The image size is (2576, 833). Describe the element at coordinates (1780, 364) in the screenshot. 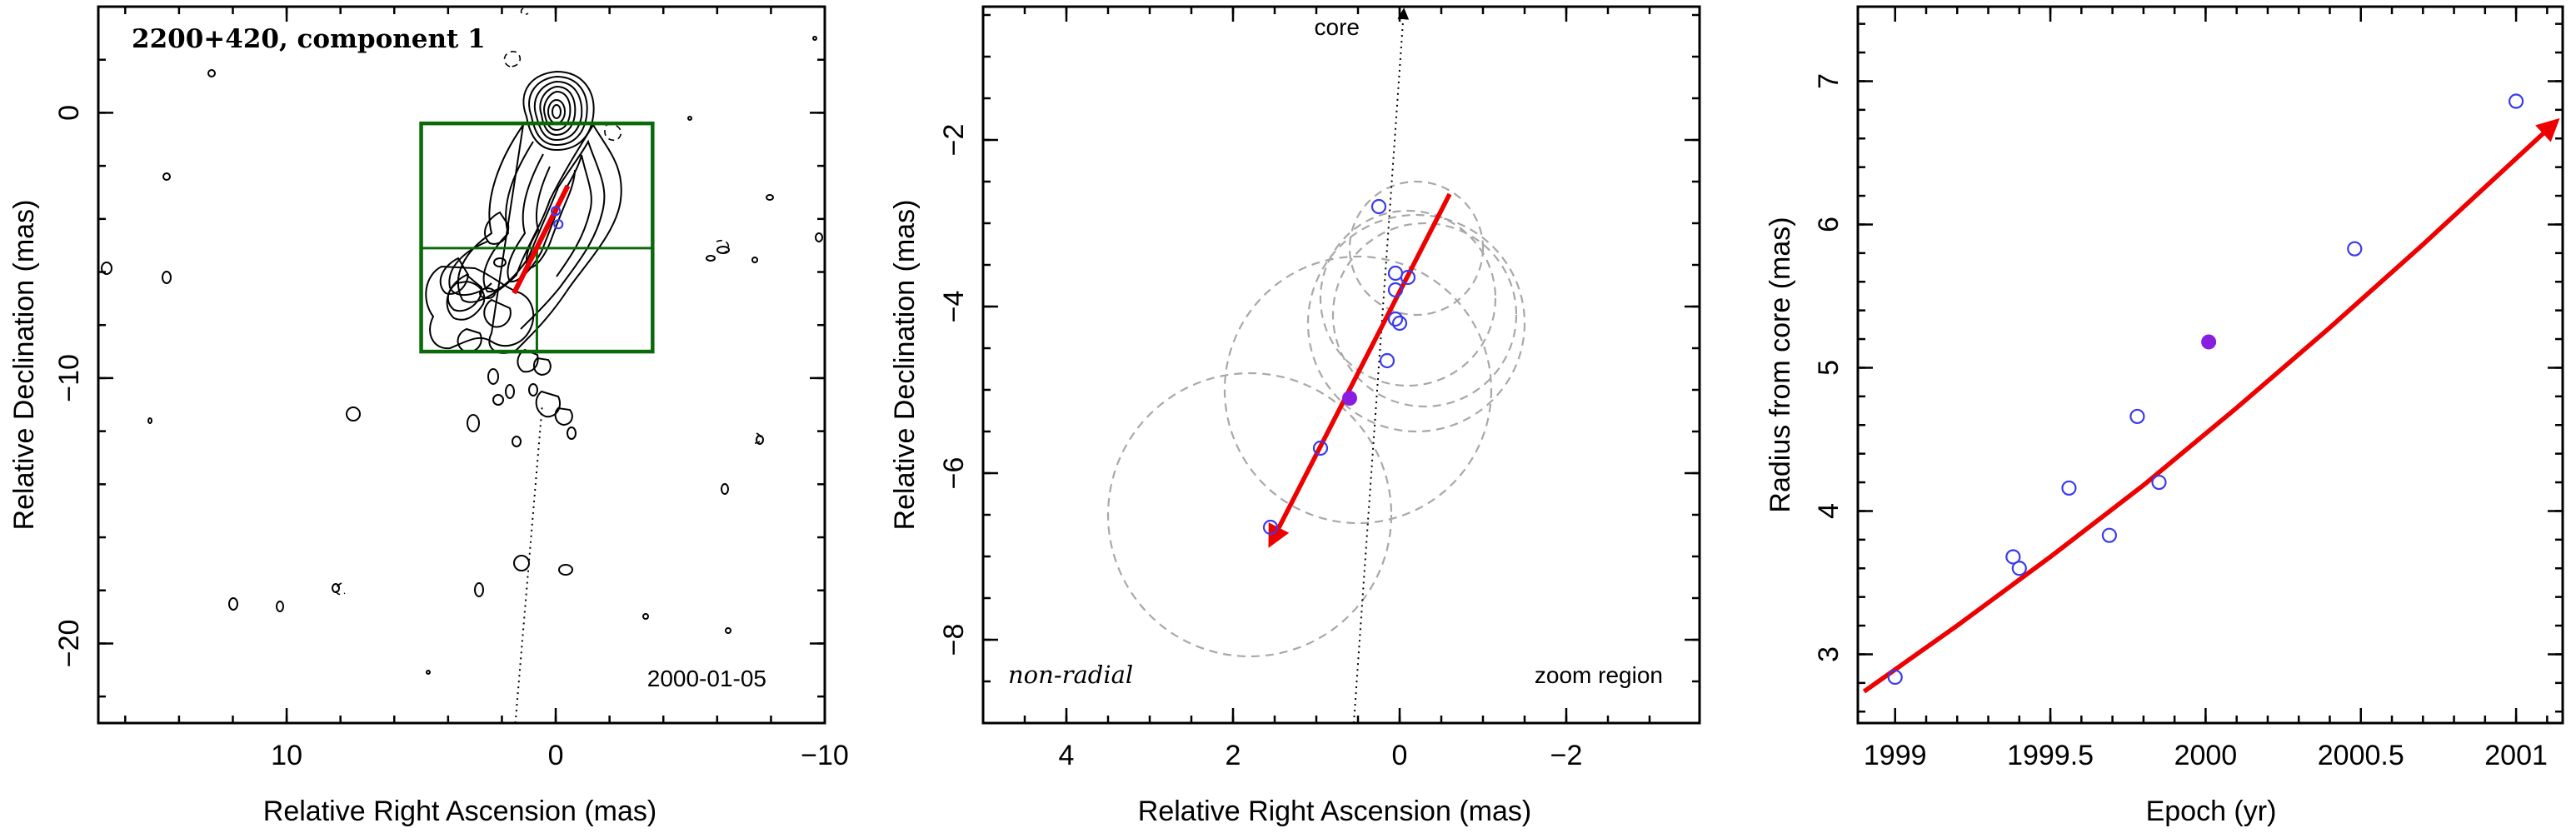

I see `y-axis-label: Radius from core (mas)` at that location.